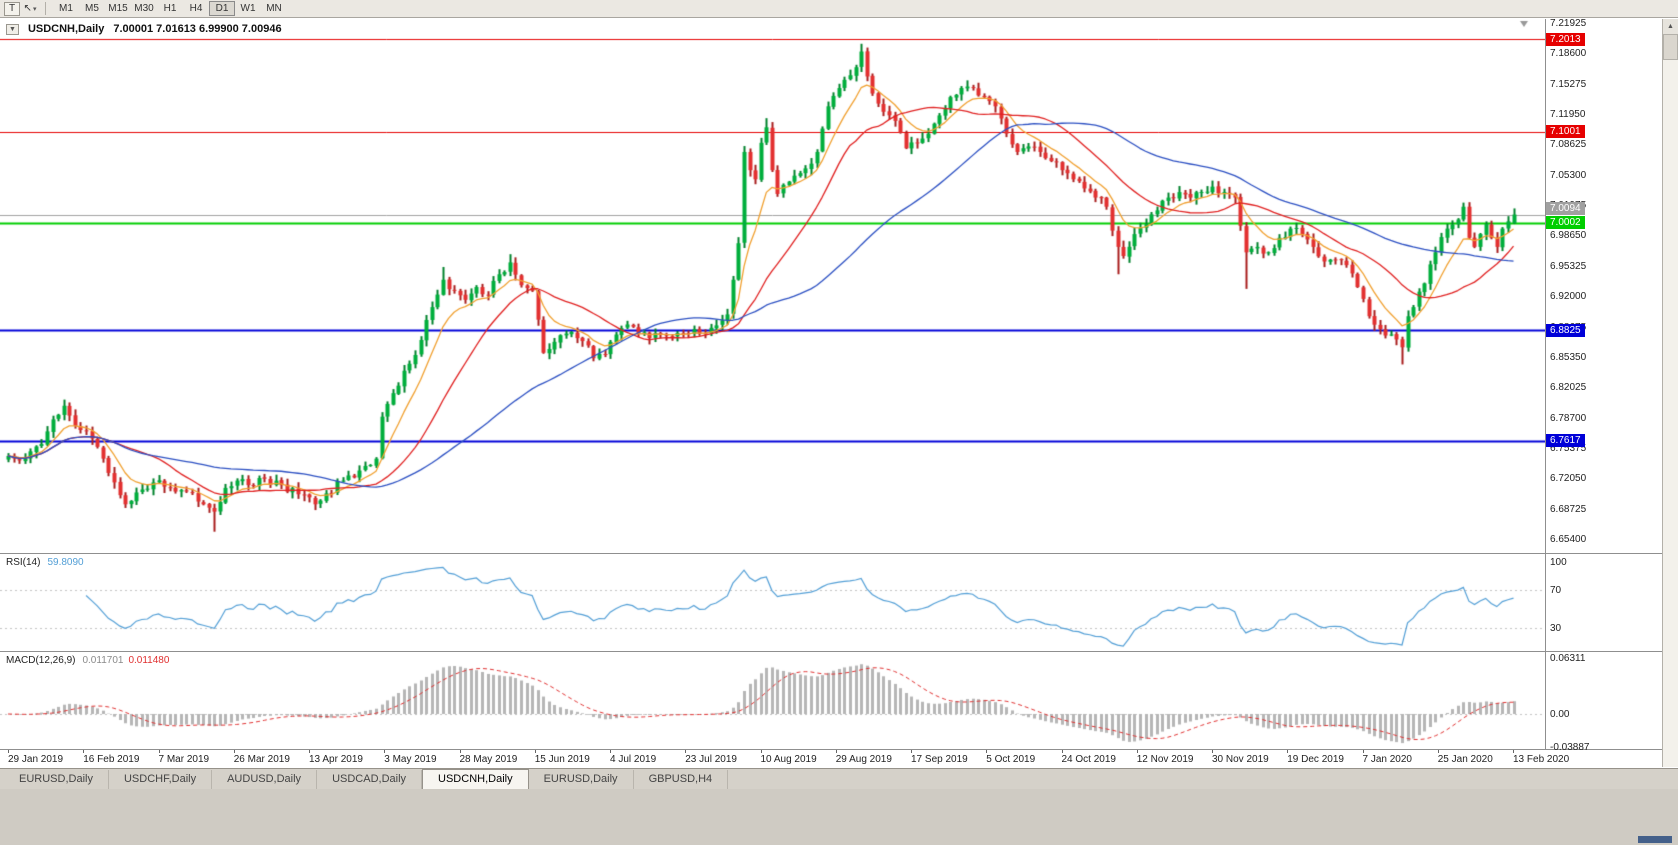 Image resolution: width=1678 pixels, height=845 pixels. I want to click on macd-signal-value: 0.011480, so click(149, 660).